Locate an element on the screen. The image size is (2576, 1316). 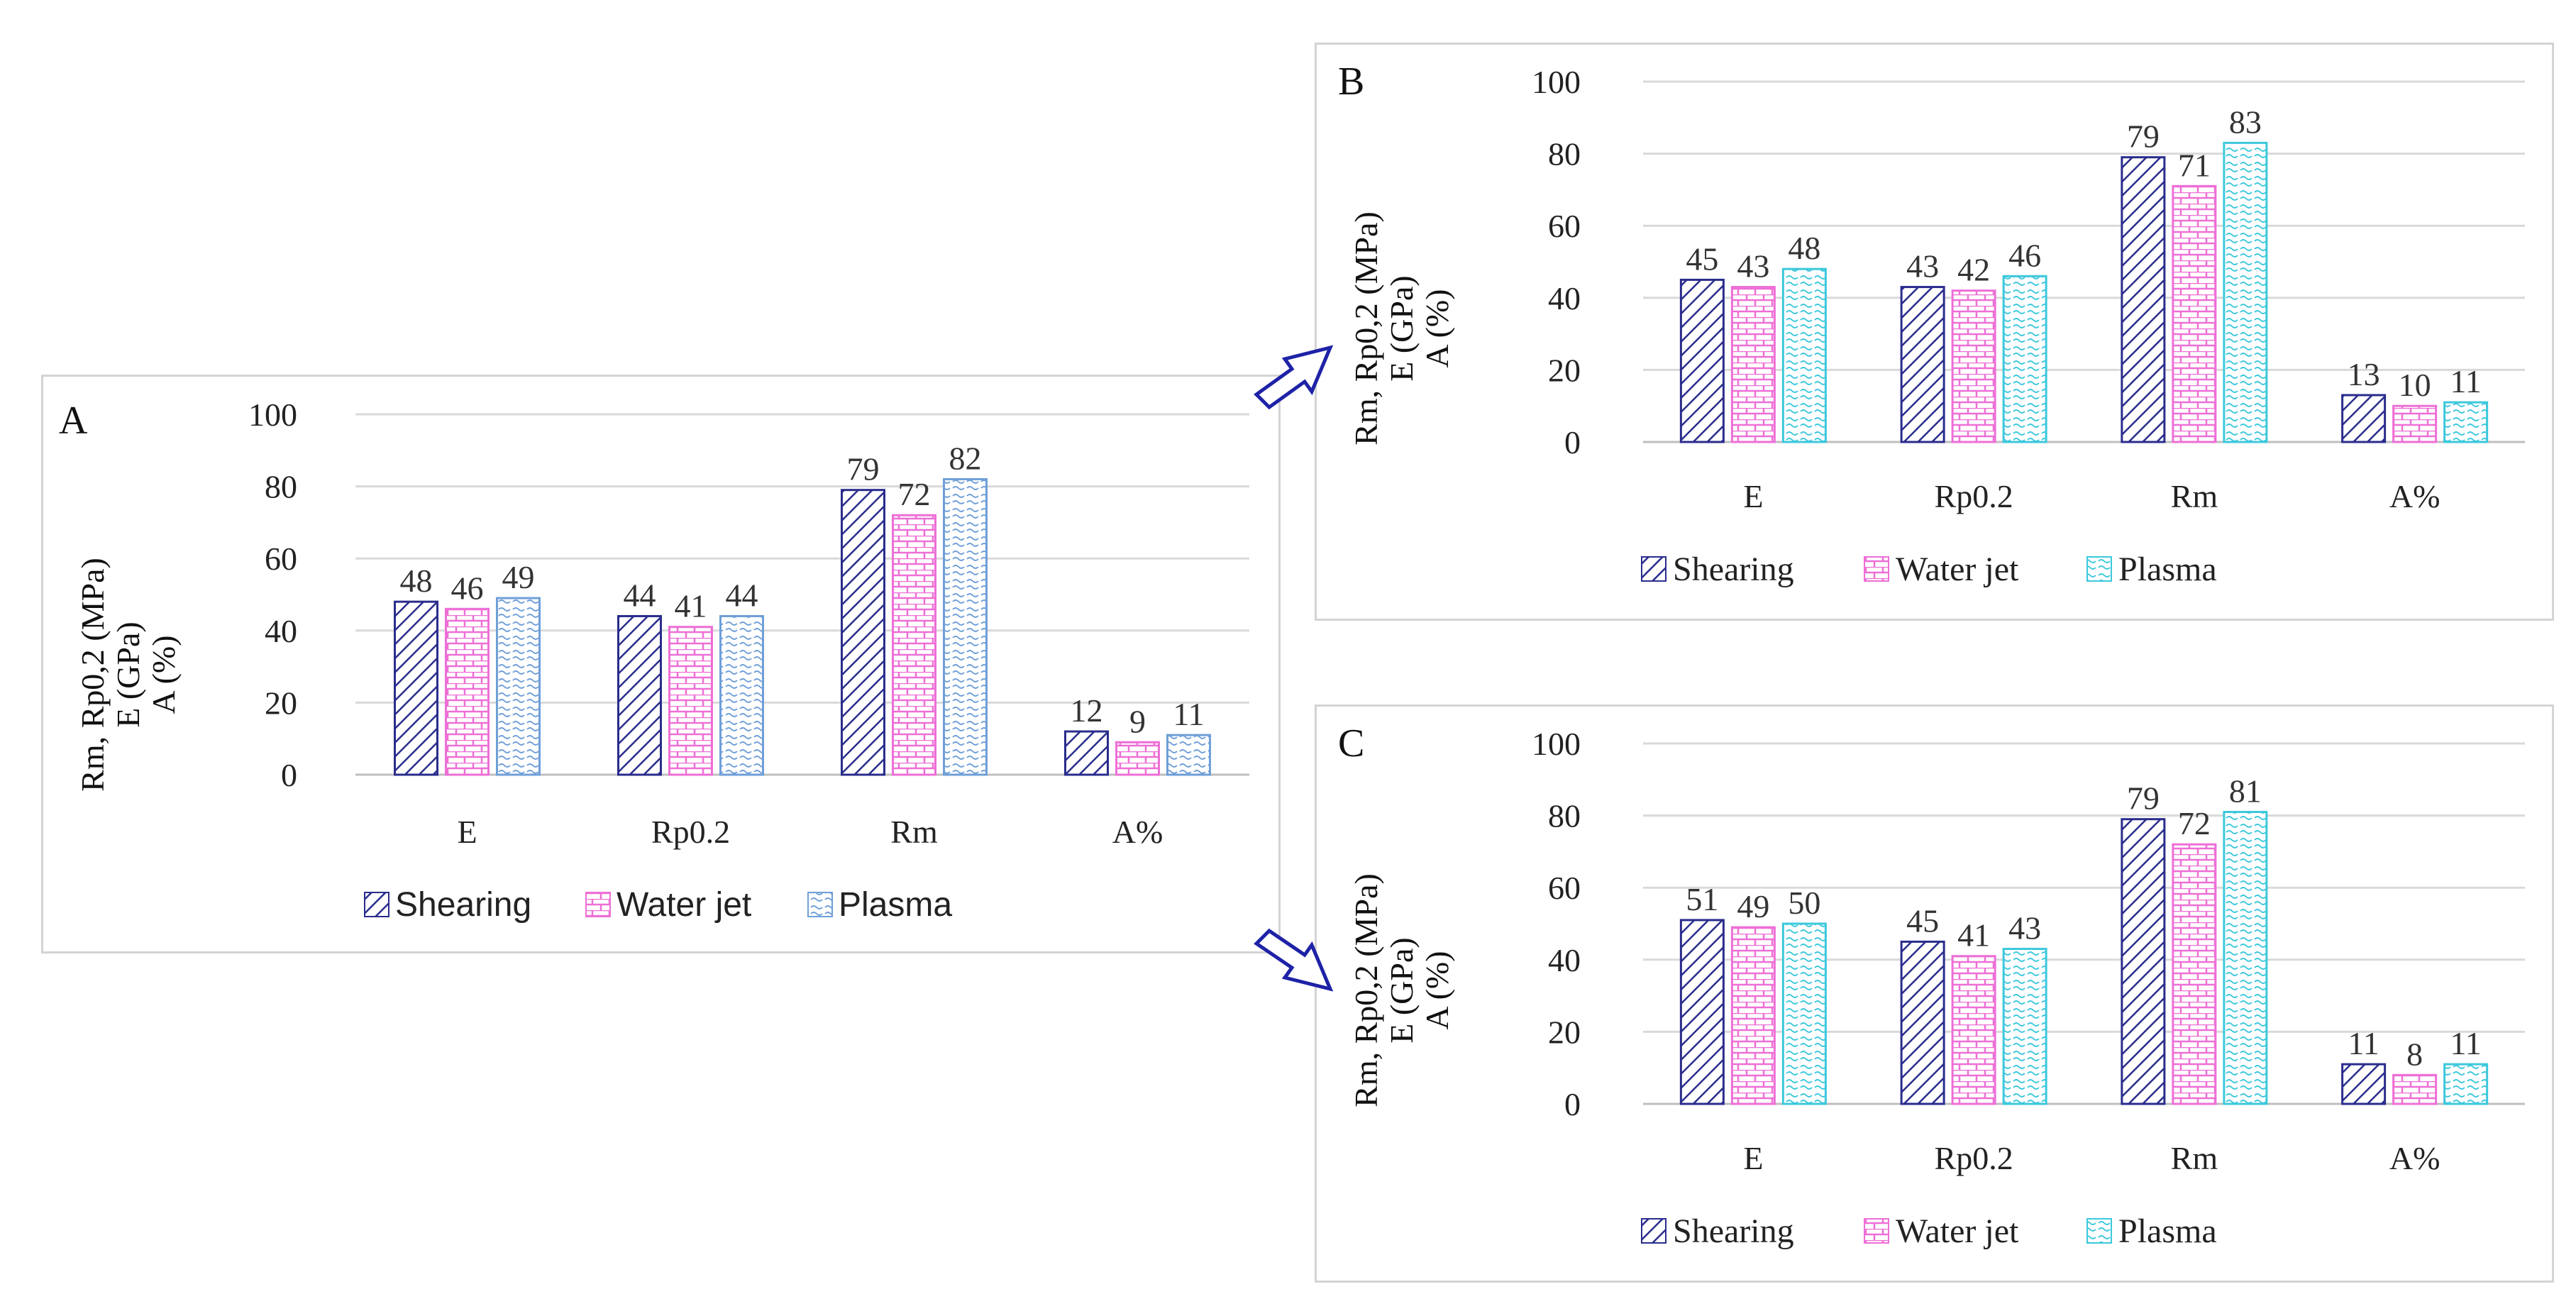
data-label-plasma-rp0-2: 43 is located at coordinates (2024, 928).